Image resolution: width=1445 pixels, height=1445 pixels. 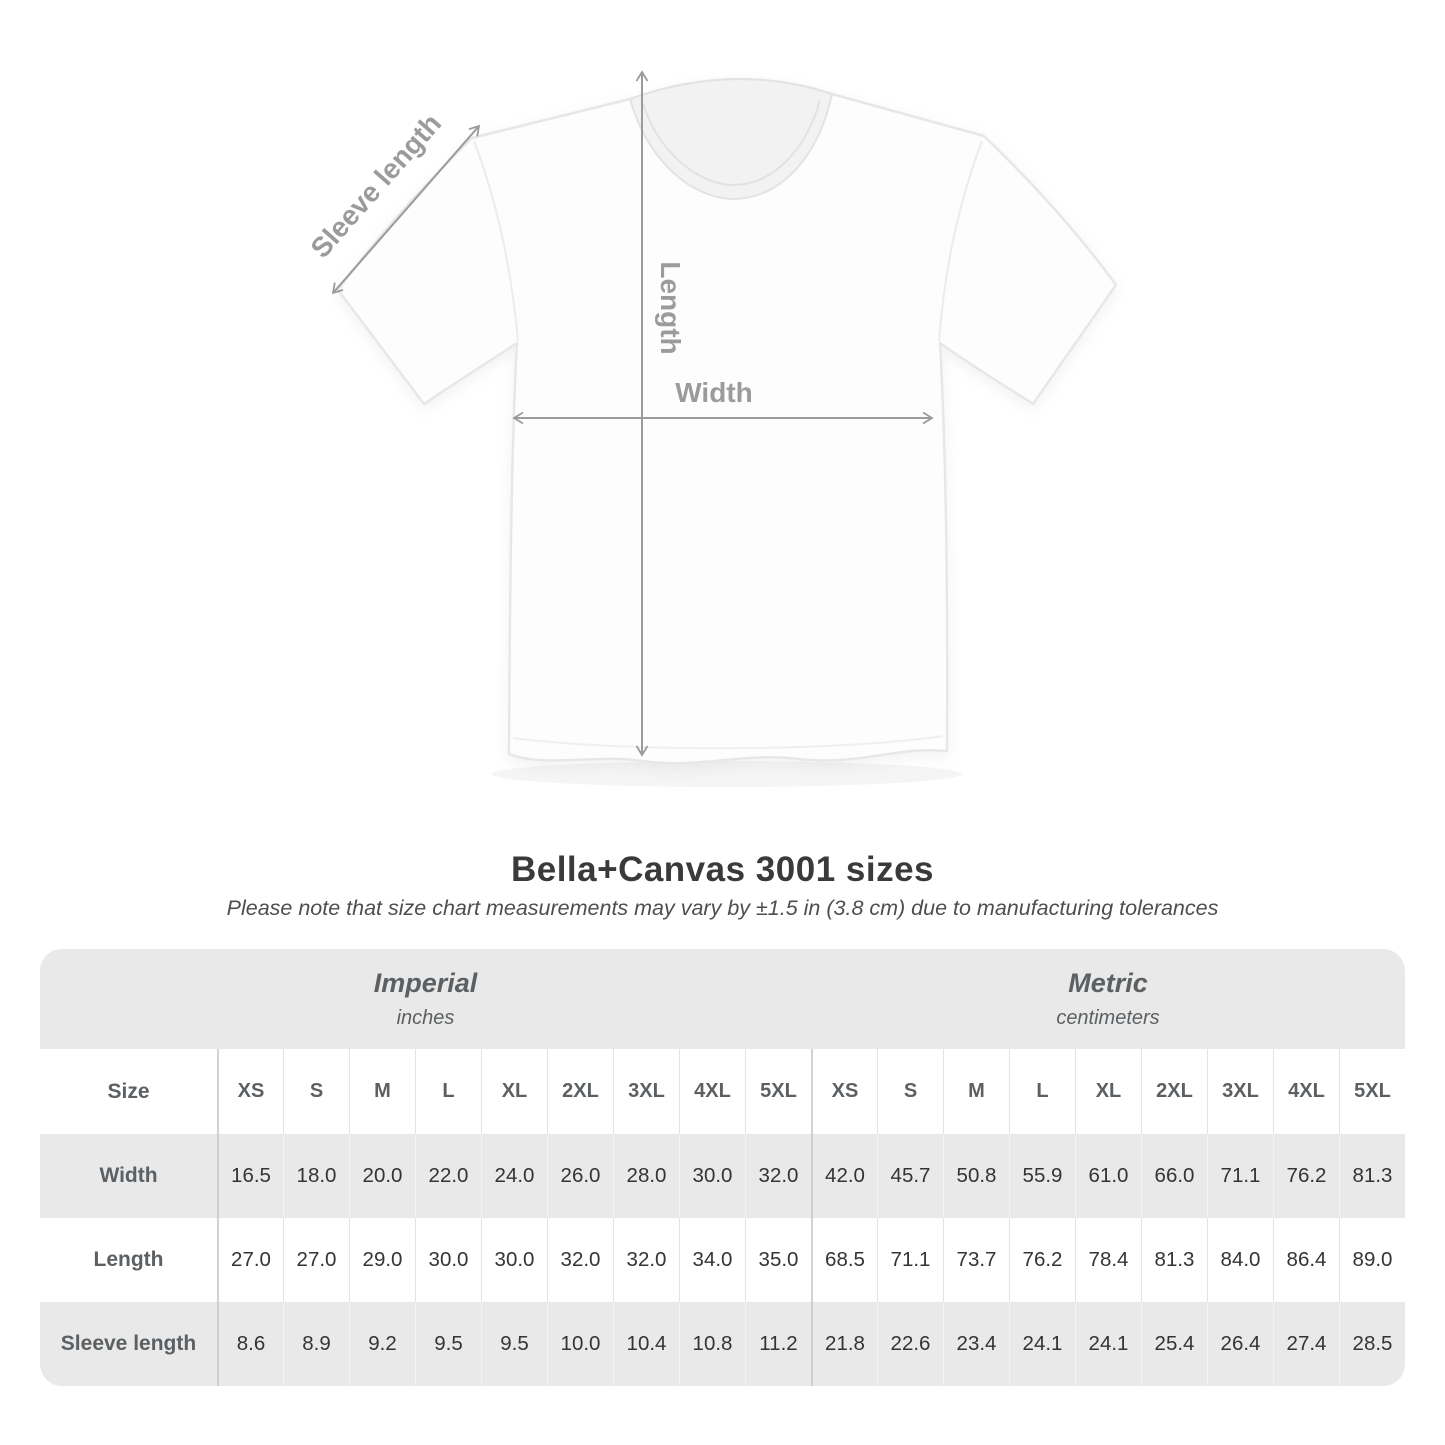 What do you see at coordinates (425, 1018) in the screenshot?
I see `imperial-unit: inches` at bounding box center [425, 1018].